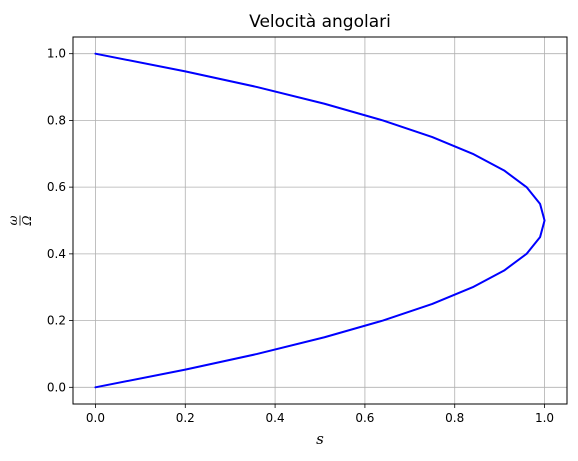  I want to click on y-tick-label: 0.0, so click(56, 387).